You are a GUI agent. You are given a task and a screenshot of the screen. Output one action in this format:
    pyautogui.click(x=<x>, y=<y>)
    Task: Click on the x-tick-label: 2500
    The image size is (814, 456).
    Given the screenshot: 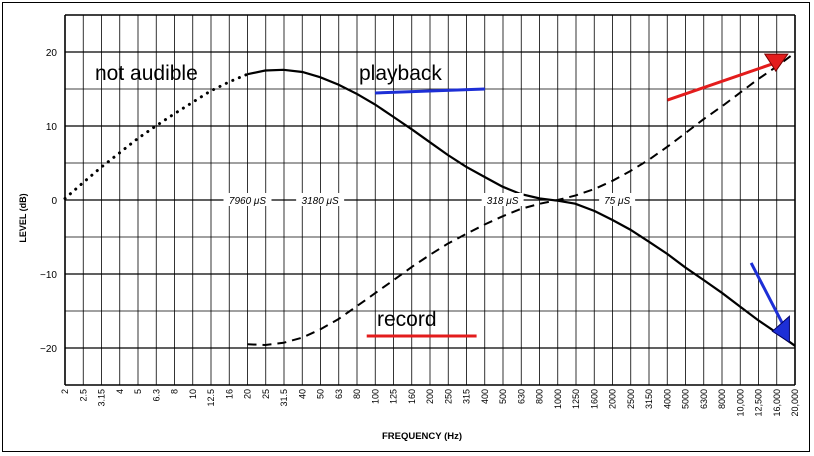 What is the action you would take?
    pyautogui.click(x=631, y=399)
    